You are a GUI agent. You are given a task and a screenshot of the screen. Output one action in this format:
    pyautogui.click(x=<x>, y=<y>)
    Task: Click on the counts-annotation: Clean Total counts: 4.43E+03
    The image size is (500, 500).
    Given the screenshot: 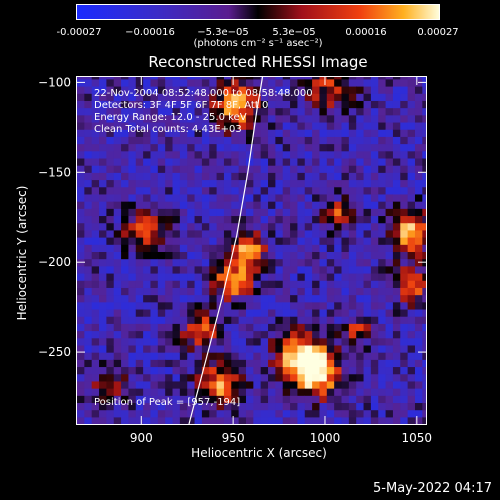 What is the action you would take?
    pyautogui.click(x=168, y=129)
    